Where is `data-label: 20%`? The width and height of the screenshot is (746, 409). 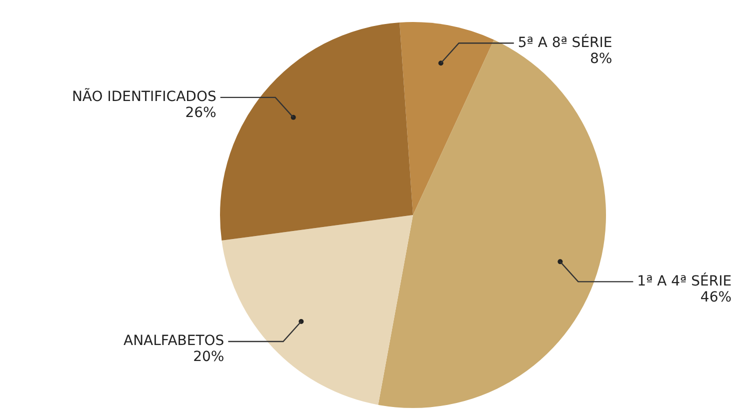 data-label: 20% is located at coordinates (208, 357).